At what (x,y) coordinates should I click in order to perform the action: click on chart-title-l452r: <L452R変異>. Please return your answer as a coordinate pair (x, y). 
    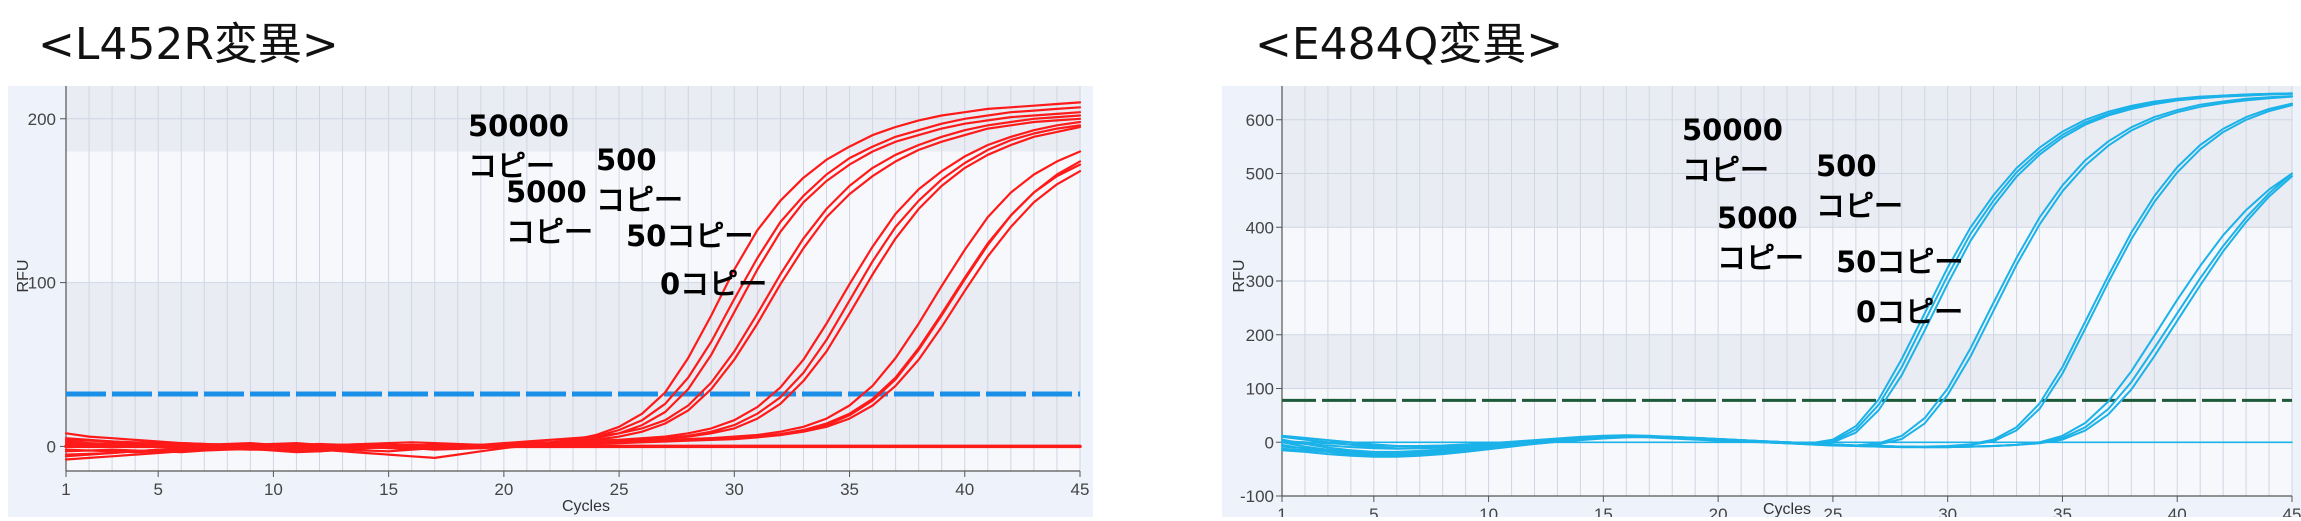
    Looking at the image, I should click on (188, 44).